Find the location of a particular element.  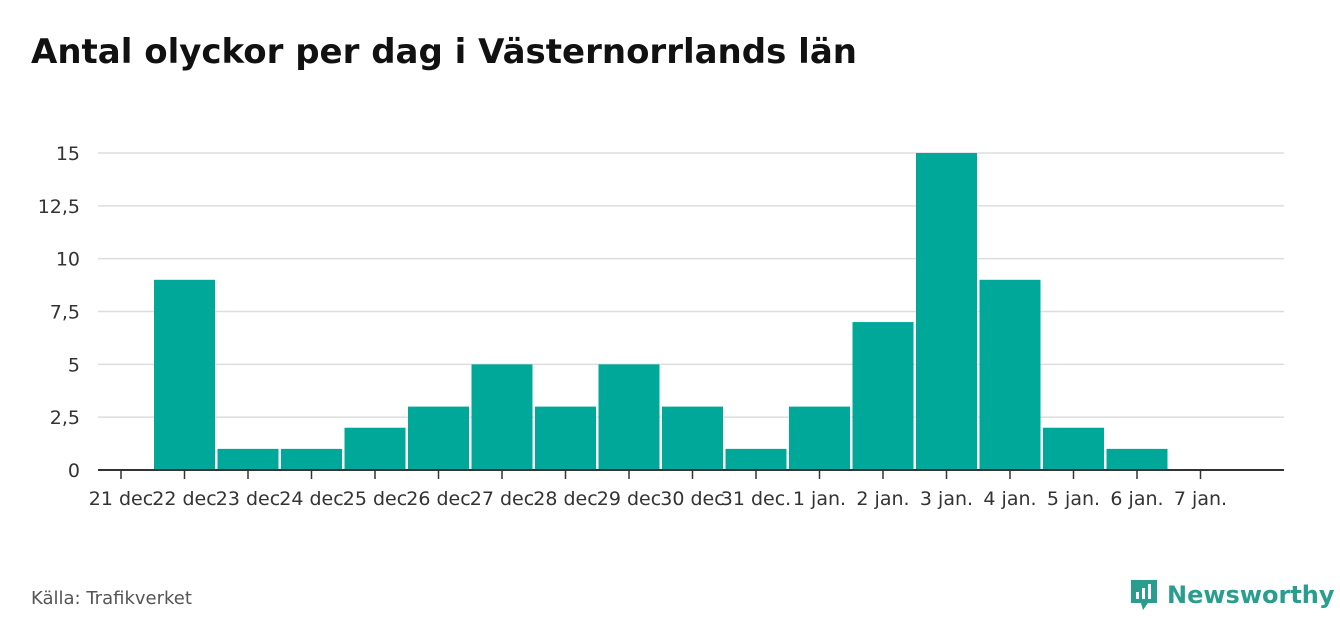

x-tick-label: 22 dec is located at coordinates (184, 499).